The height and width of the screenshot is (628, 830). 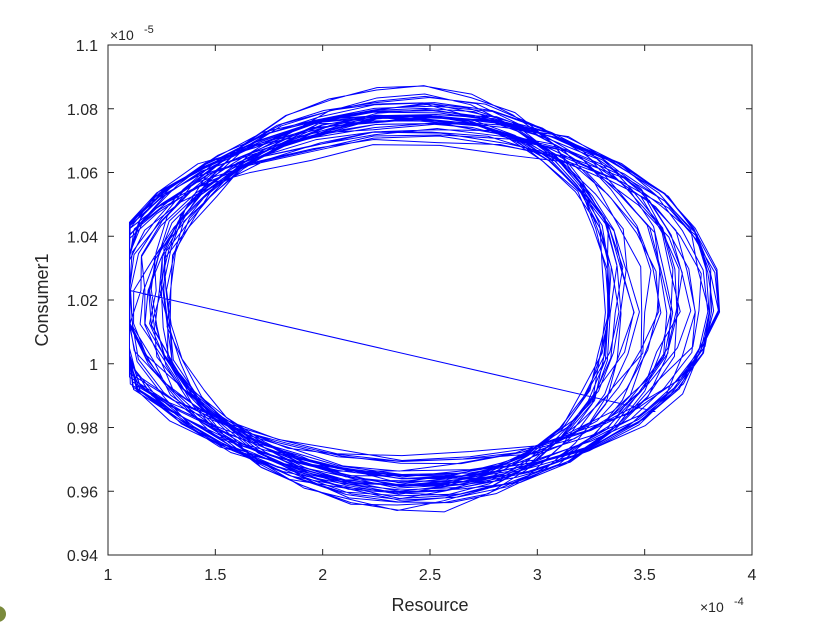 What do you see at coordinates (82, 556) in the screenshot?
I see `y-tick-label: 0.94` at bounding box center [82, 556].